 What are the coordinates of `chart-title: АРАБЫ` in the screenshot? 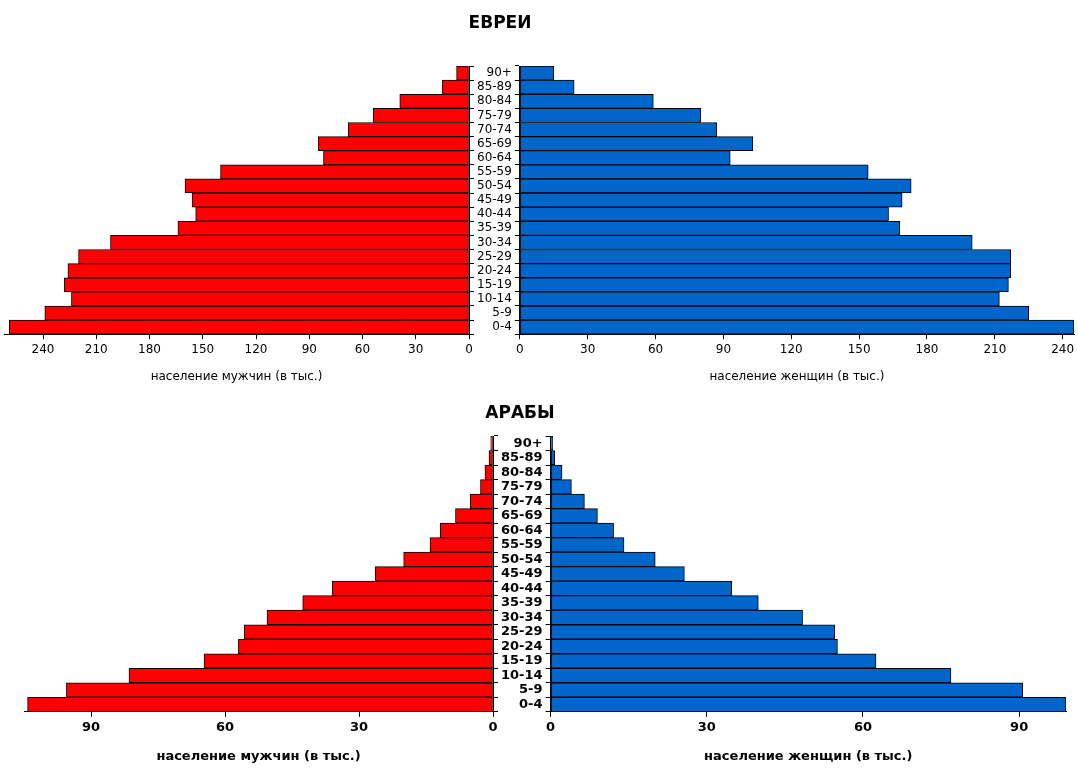 It's located at (520, 412).